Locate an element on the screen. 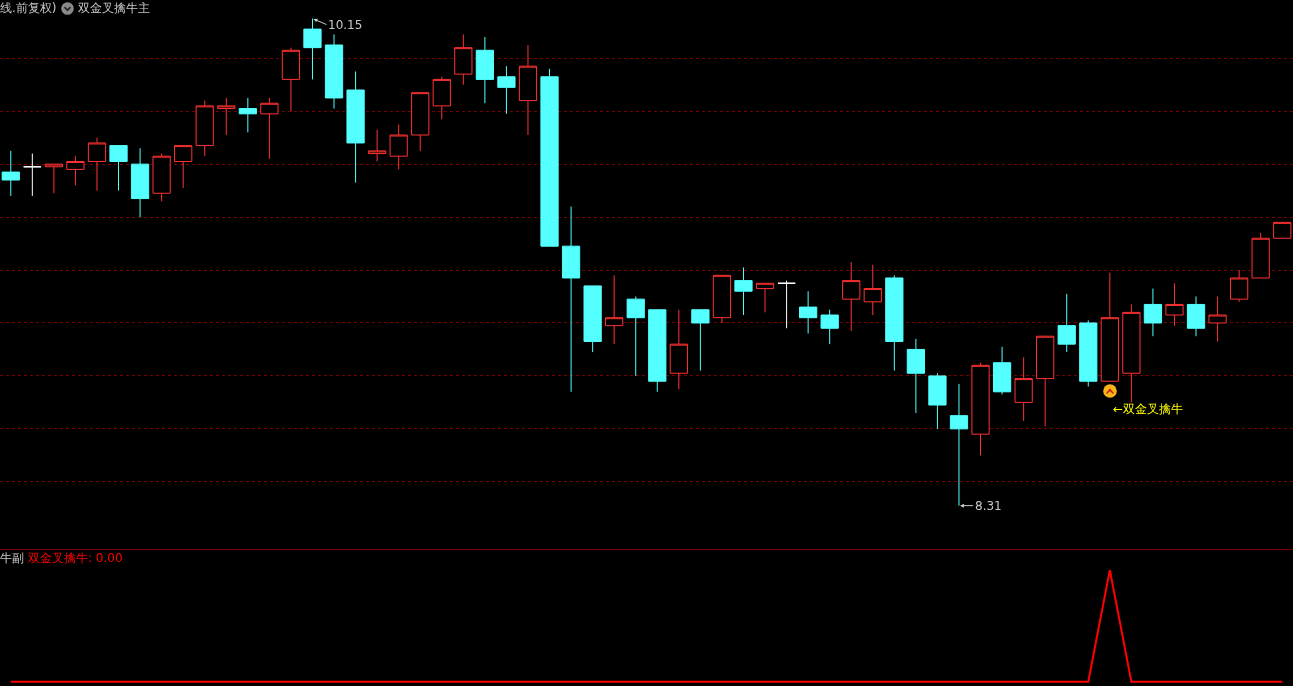  chart-title: 双金叉擒牛主 is located at coordinates (113, 8).